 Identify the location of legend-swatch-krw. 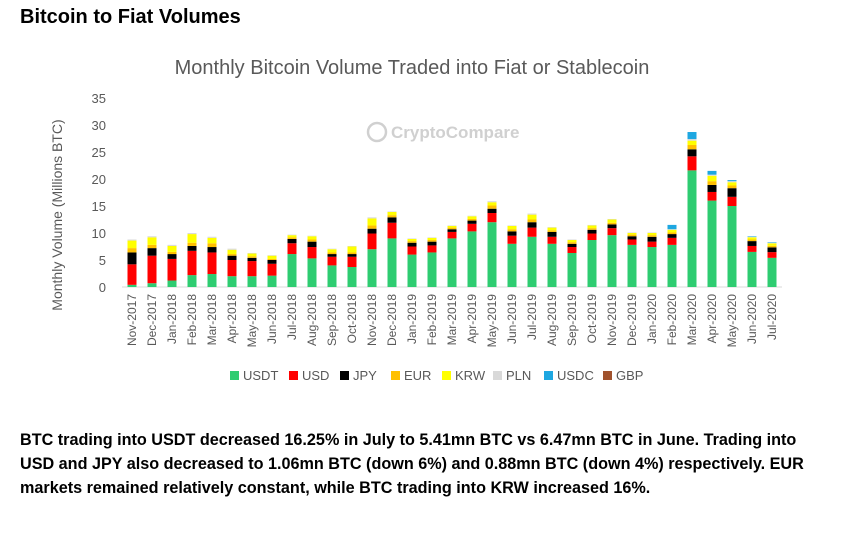
(446, 375).